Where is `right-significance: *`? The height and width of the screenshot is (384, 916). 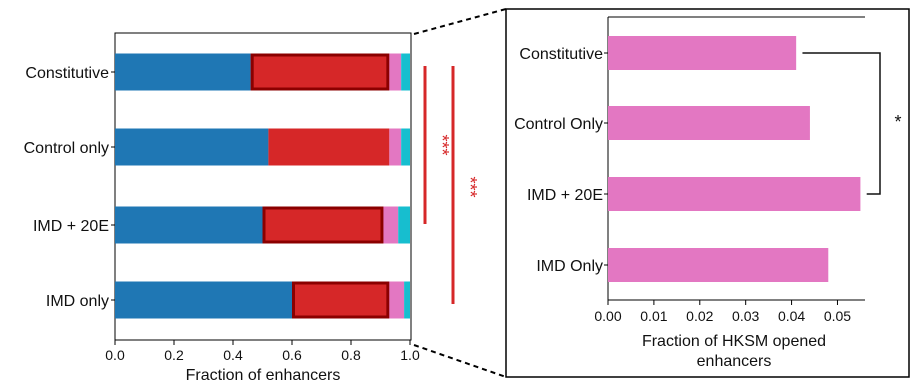 right-significance: * is located at coordinates (852, 123).